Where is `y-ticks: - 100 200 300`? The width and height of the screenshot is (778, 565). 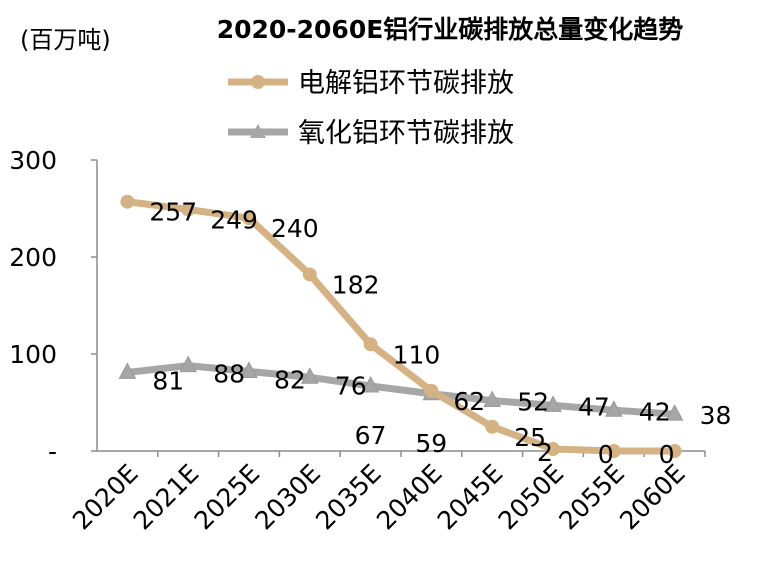
y-ticks: - 100 200 300 is located at coordinates (53, 306).